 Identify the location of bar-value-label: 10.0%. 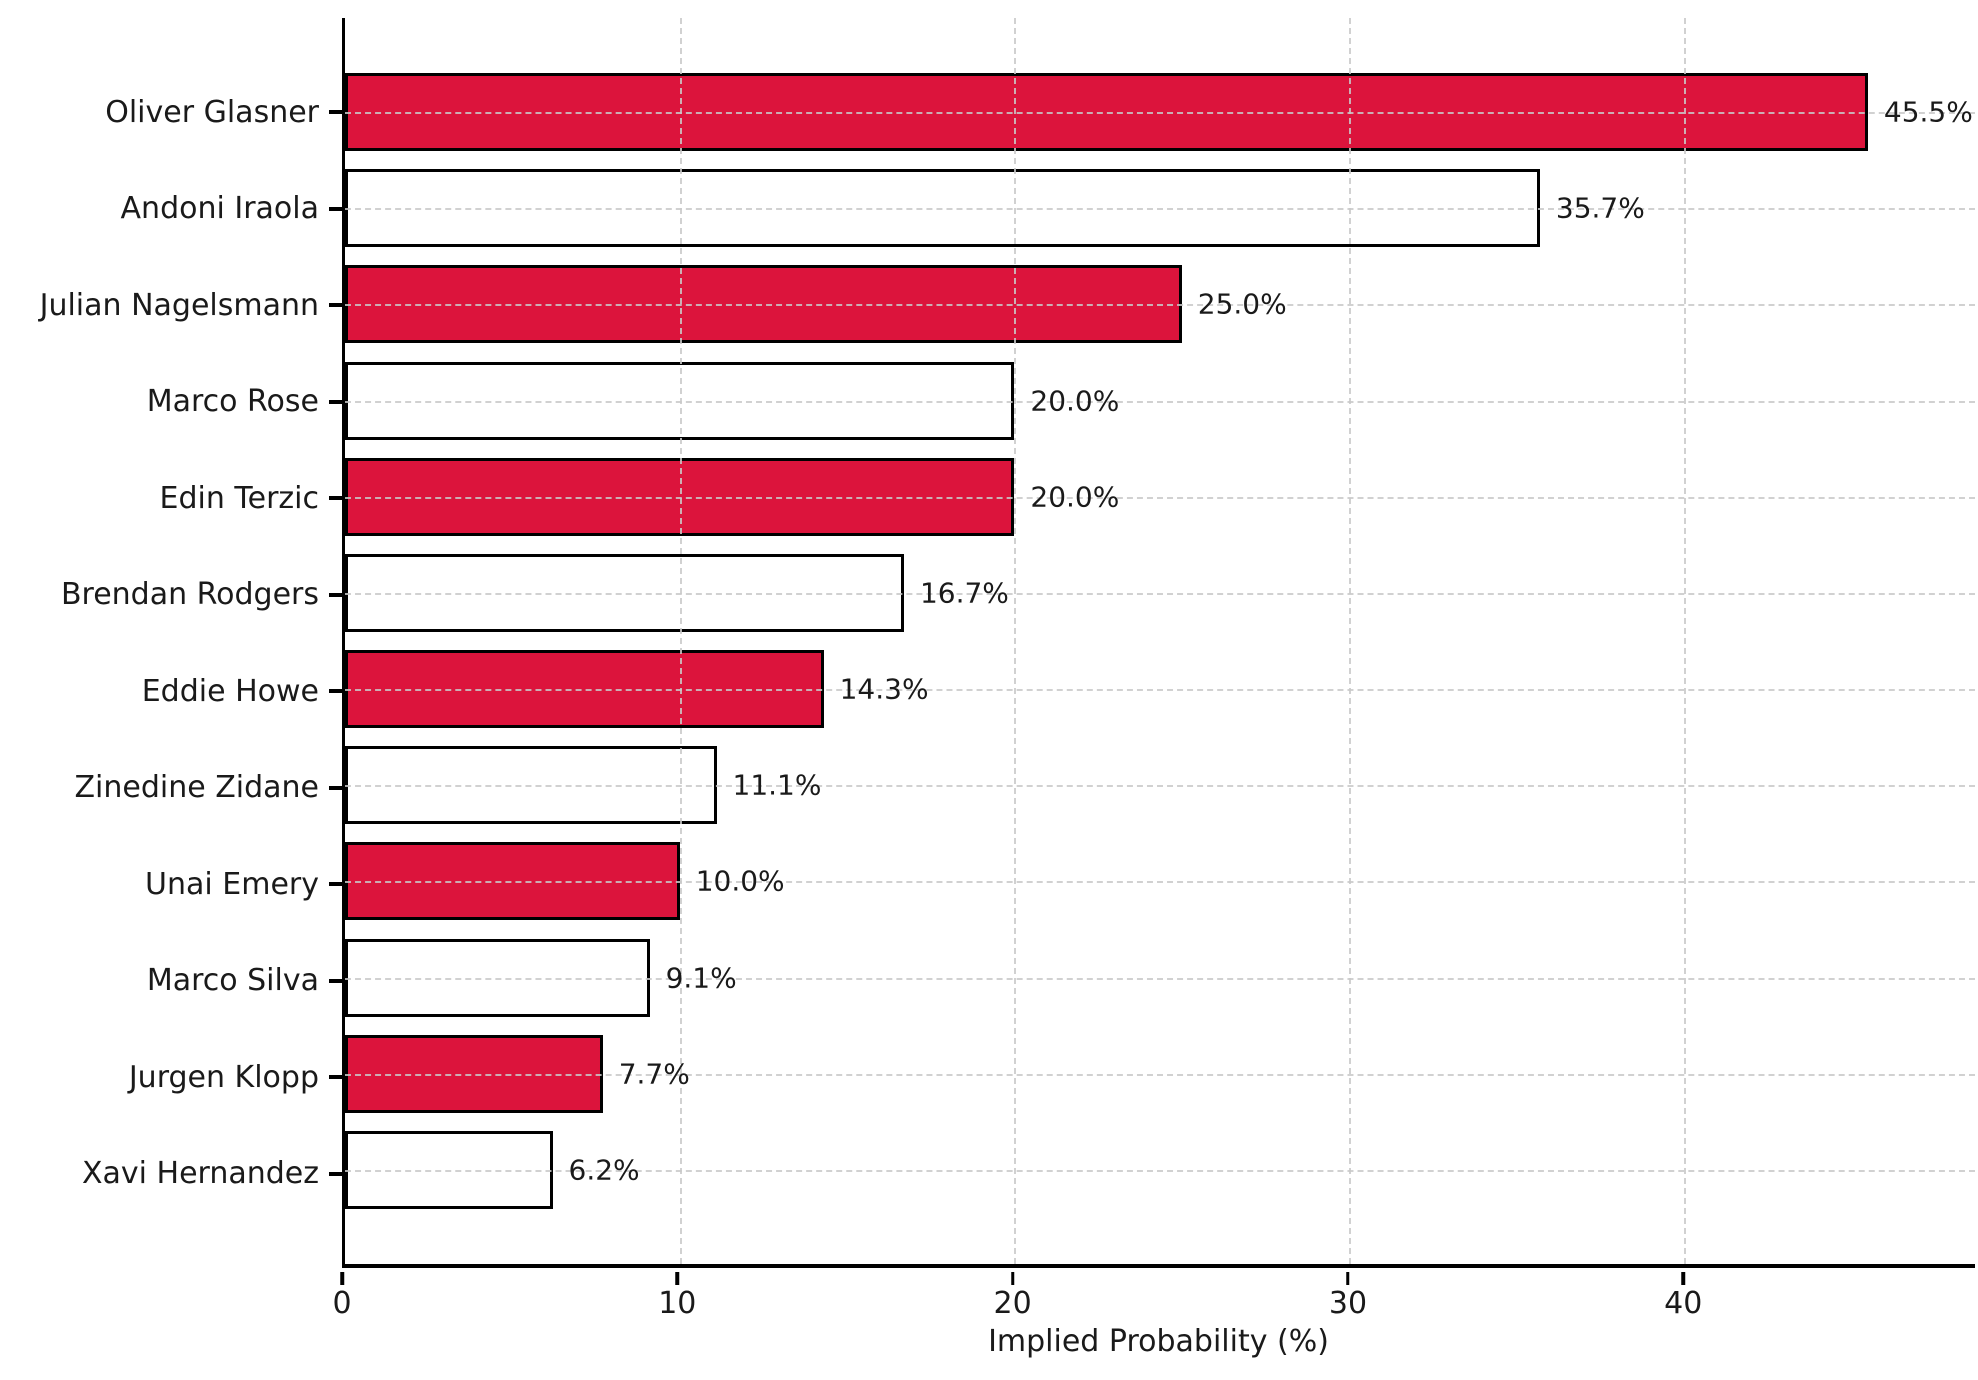
(740, 881).